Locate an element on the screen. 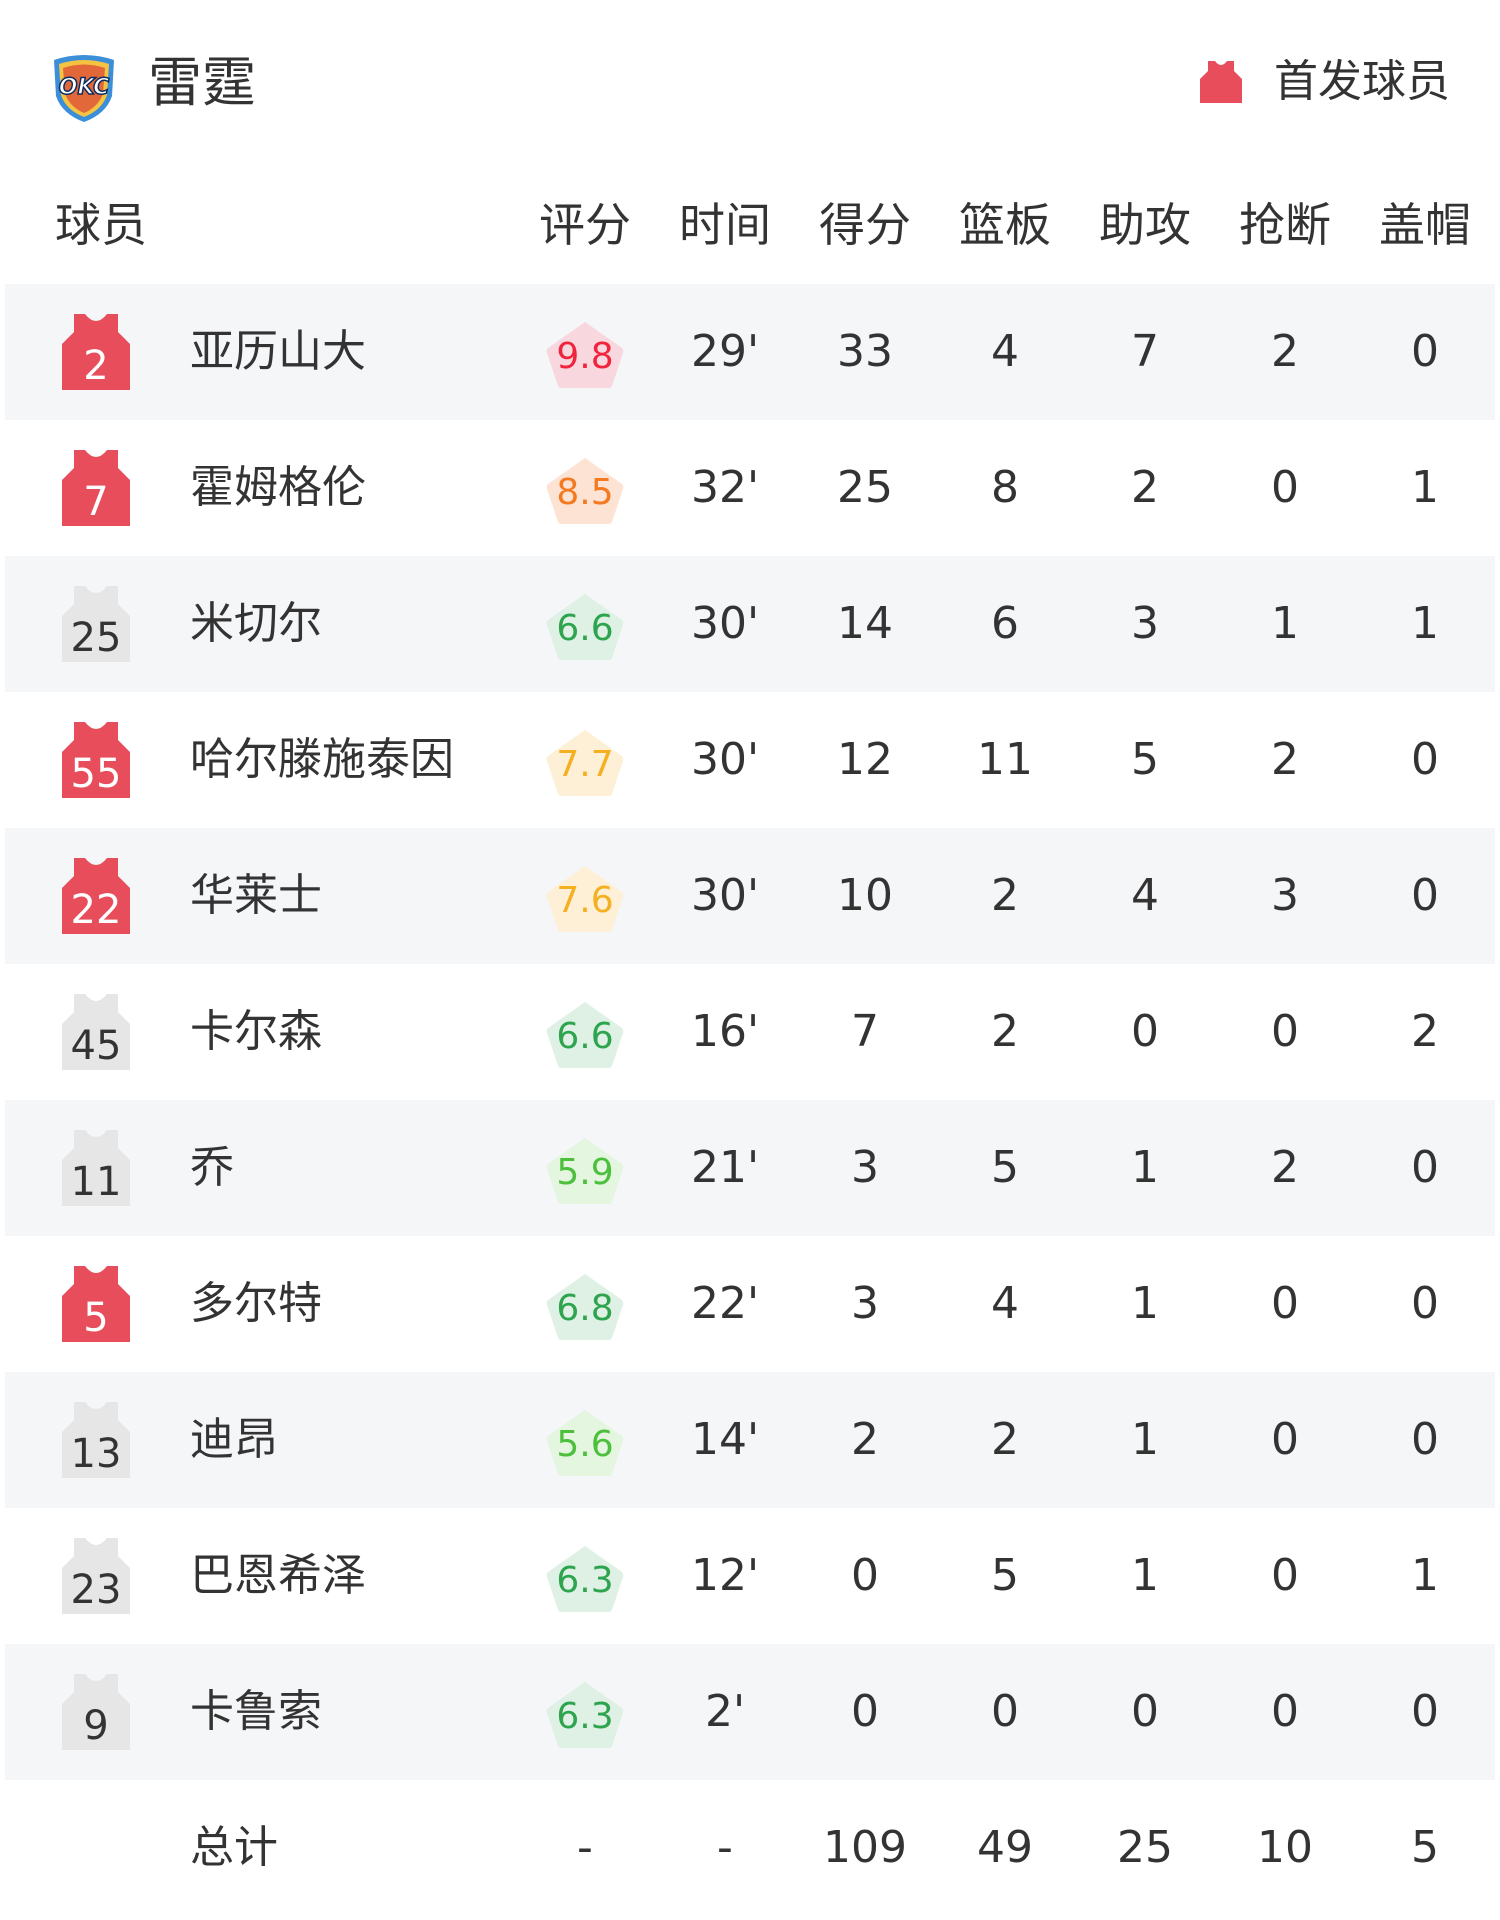  jersey-number: 7 is located at coordinates (96, 502).